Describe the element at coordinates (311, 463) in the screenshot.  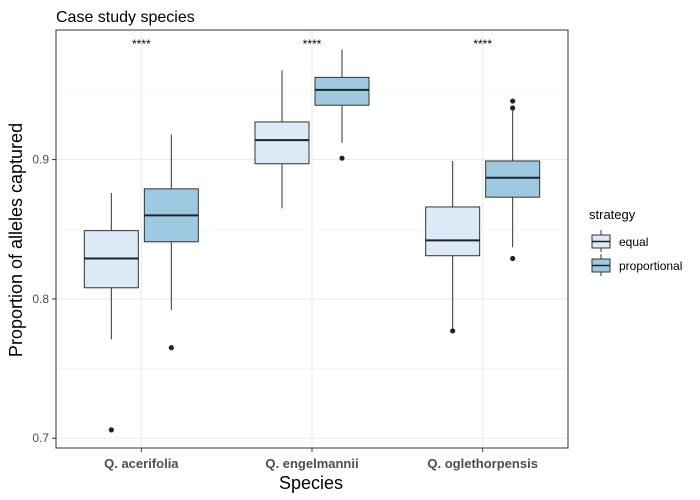
I see `x-tick-label: Q. engelmannii` at that location.